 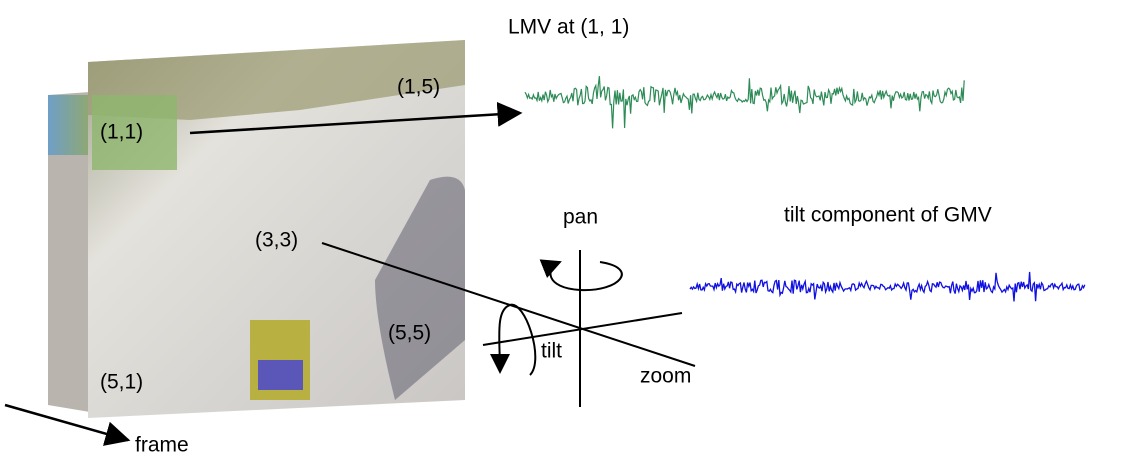 I want to click on block-label: (1,1), so click(x=121, y=132).